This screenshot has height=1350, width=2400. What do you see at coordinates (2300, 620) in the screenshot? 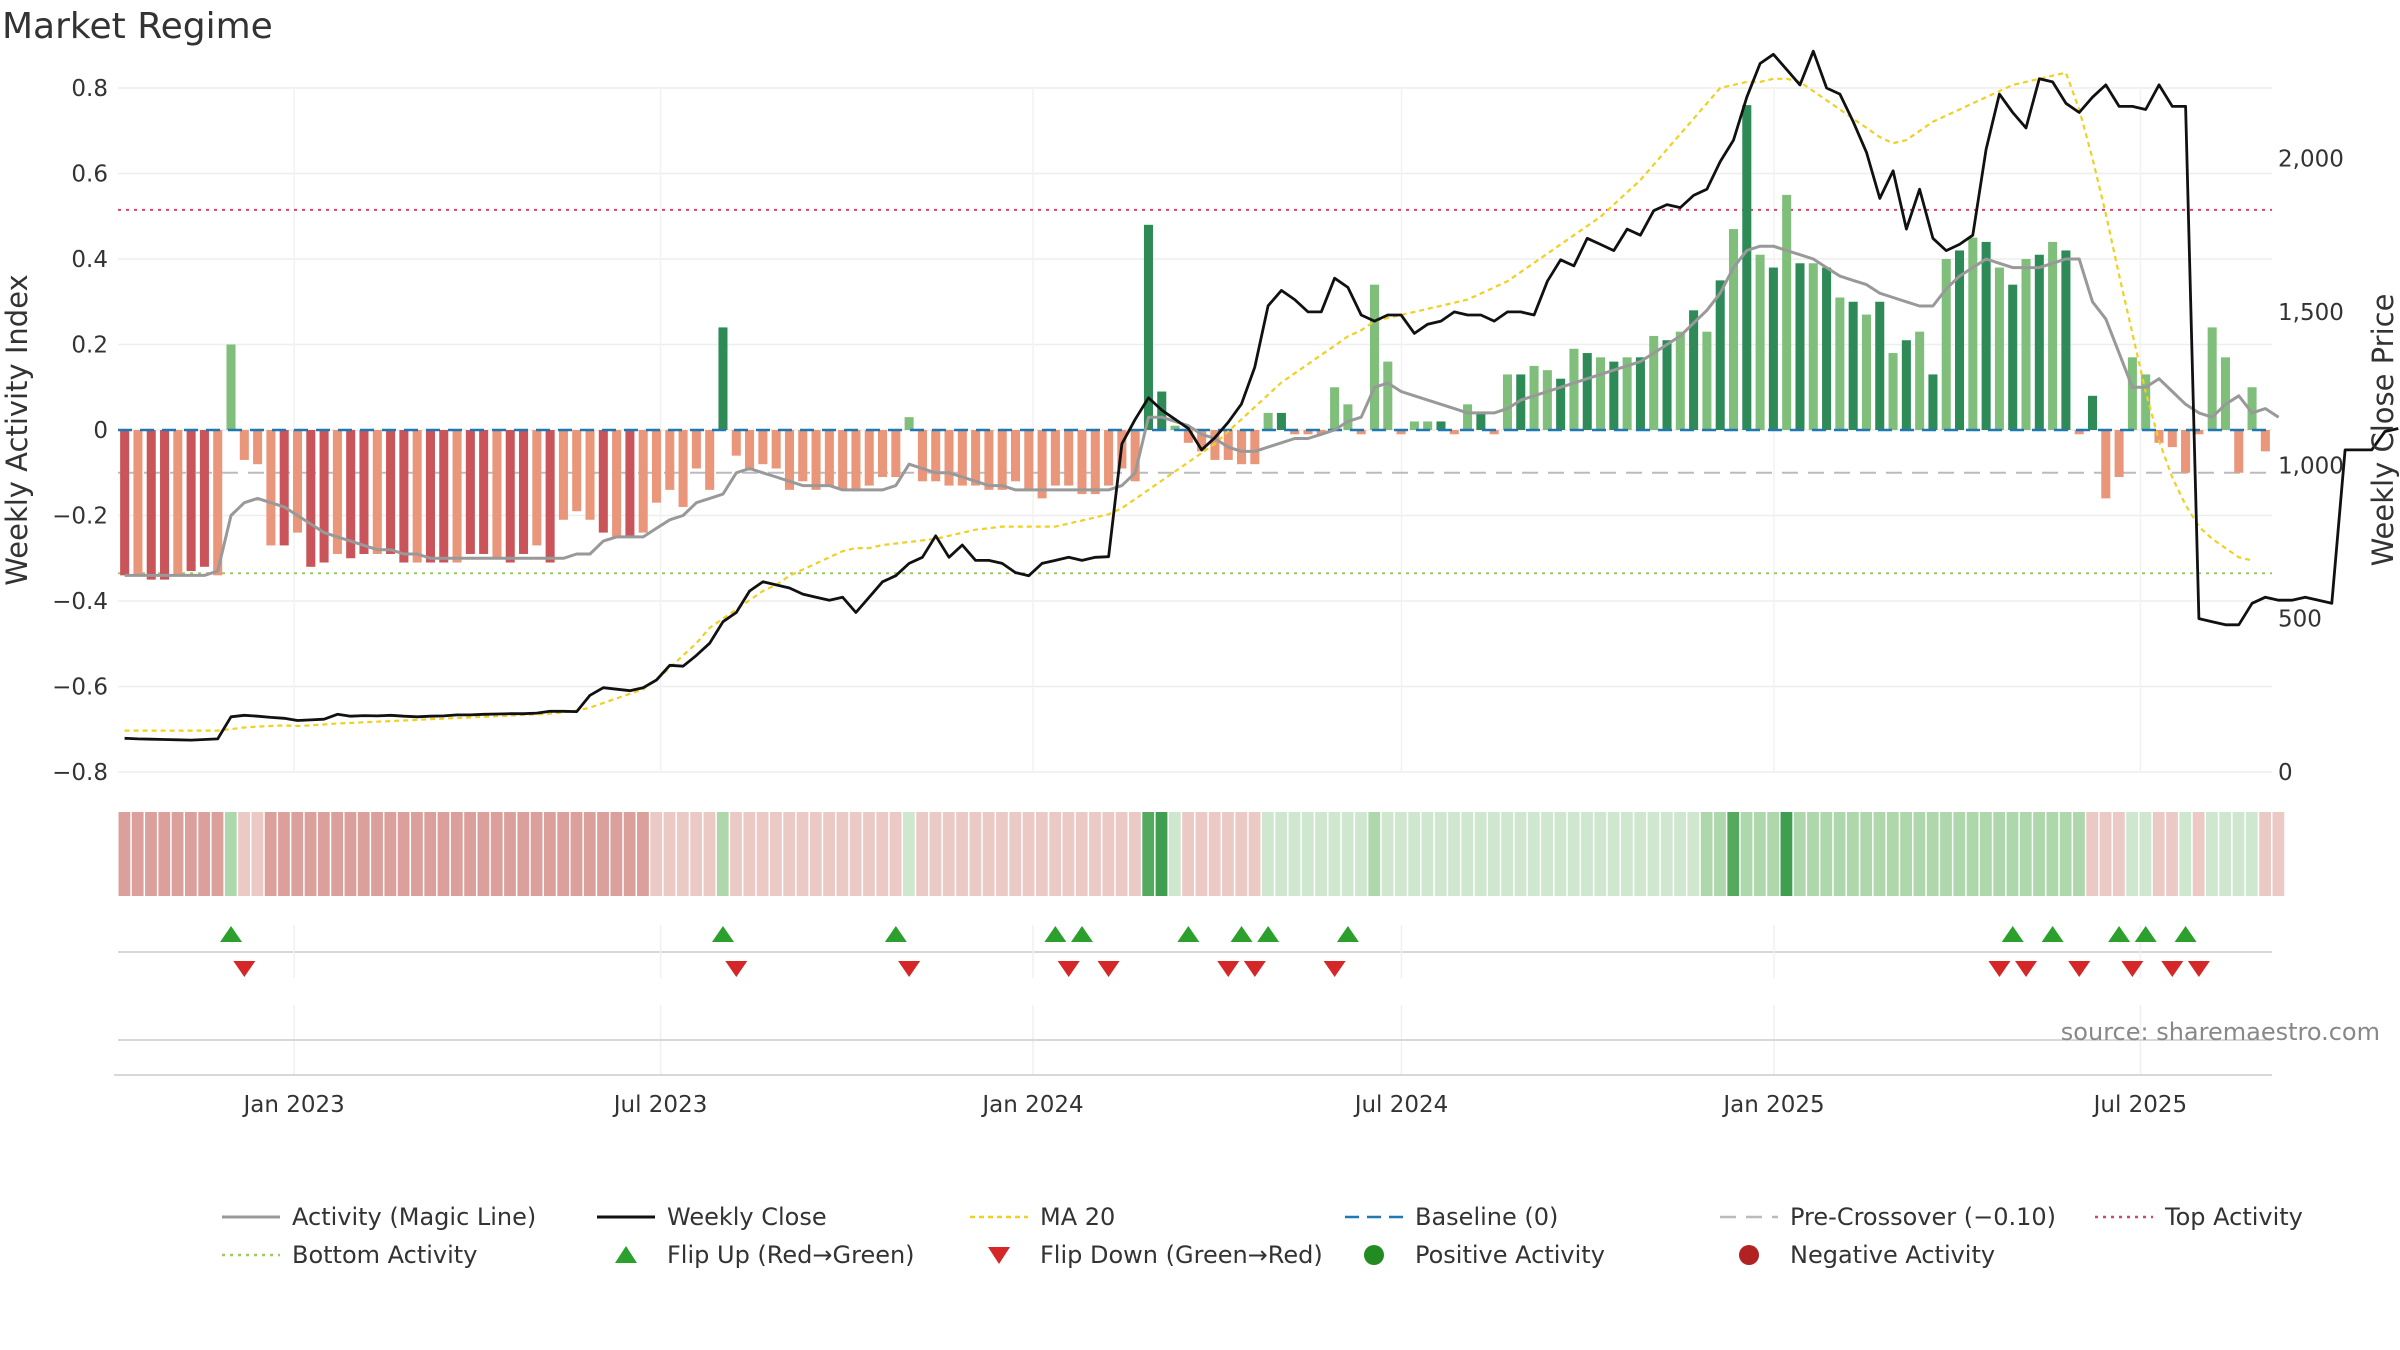
I see `y2-tick-label: 500` at bounding box center [2300, 620].